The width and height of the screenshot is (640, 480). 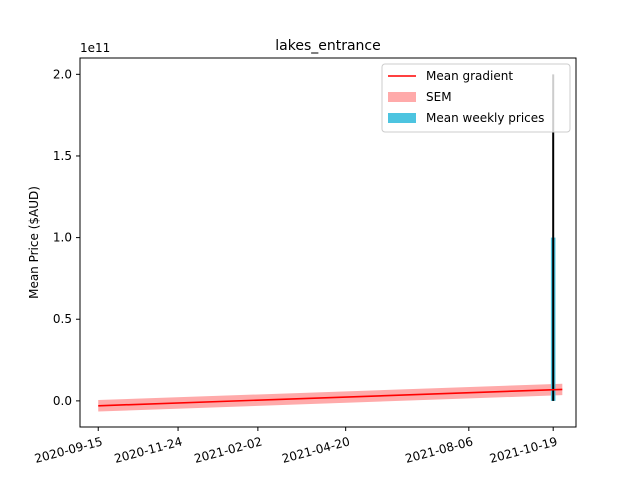 I want to click on legend-swatch-sem, so click(x=402, y=97).